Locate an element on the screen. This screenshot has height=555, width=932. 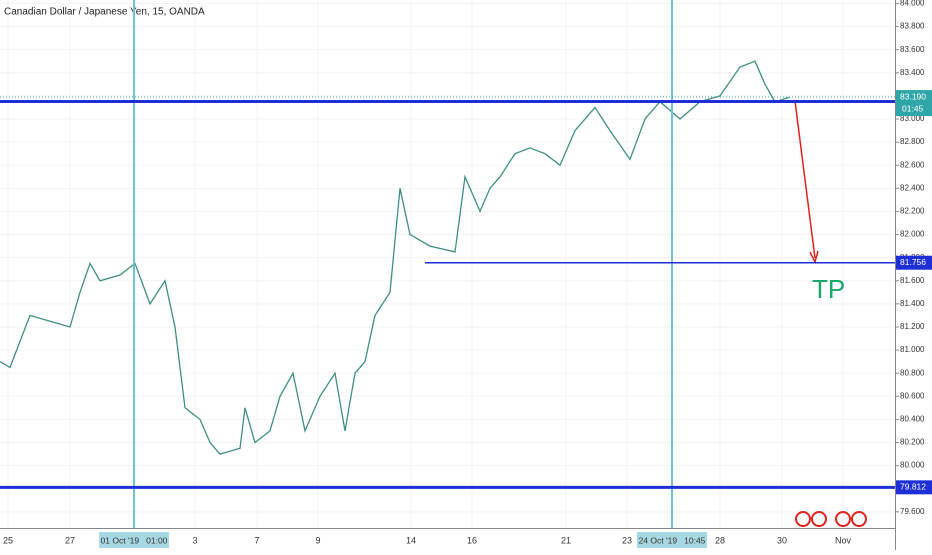
y-tick-label: 82.000 is located at coordinates (912, 234).